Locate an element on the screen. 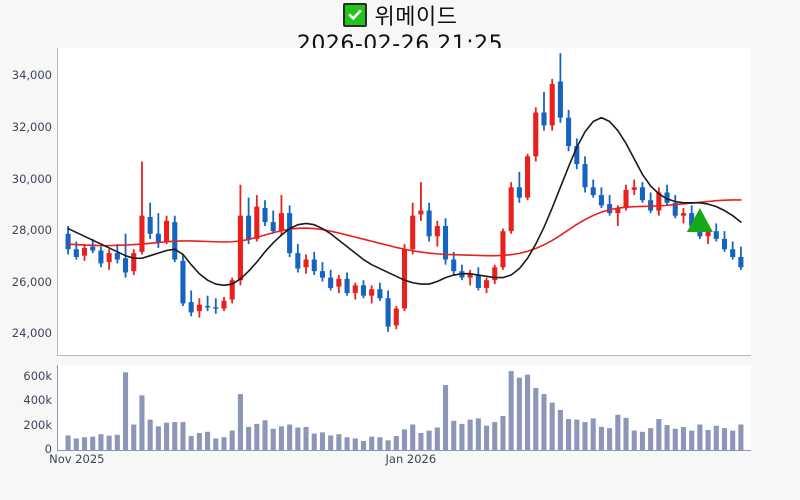  volume-tick-label: 400k is located at coordinates (37, 400).